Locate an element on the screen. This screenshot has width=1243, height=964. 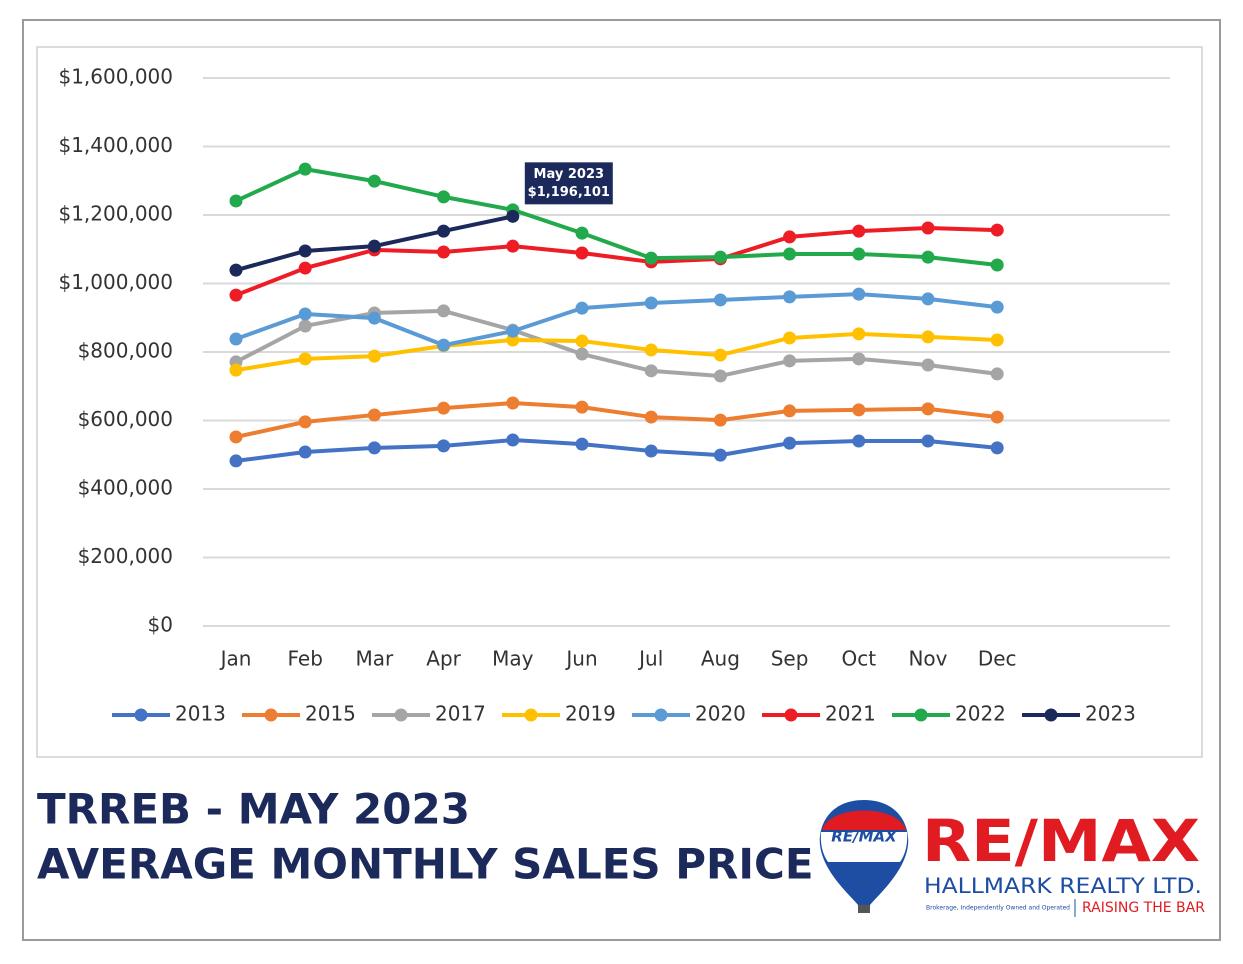
footer-title: TRREB - MAY 2023 is located at coordinates (253, 809).